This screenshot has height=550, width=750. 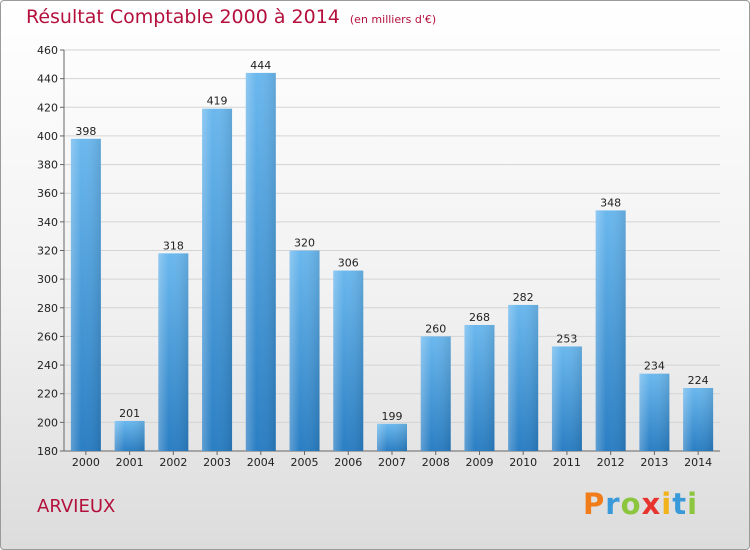 I want to click on brand-letter: P, so click(x=594, y=504).